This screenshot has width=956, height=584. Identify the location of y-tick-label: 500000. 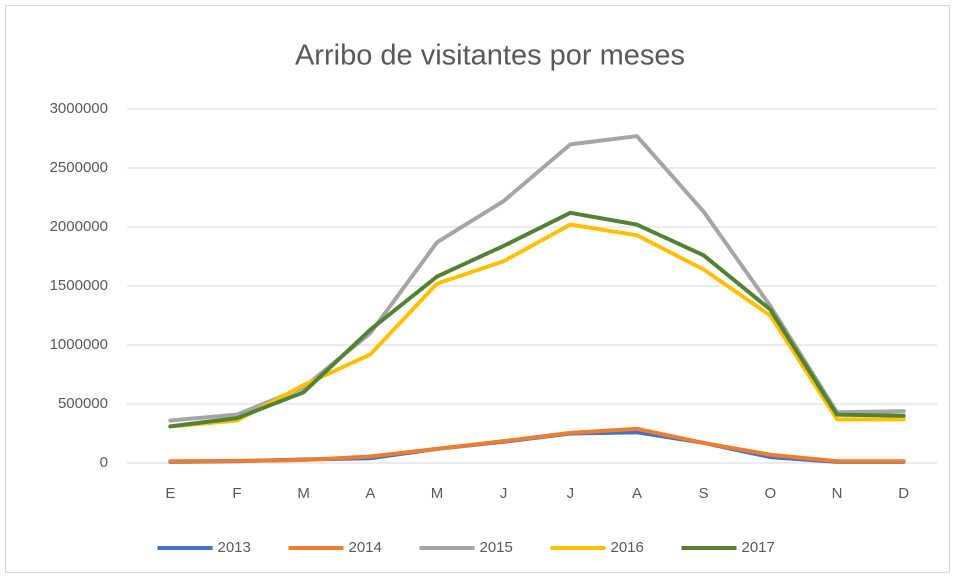
(83, 403).